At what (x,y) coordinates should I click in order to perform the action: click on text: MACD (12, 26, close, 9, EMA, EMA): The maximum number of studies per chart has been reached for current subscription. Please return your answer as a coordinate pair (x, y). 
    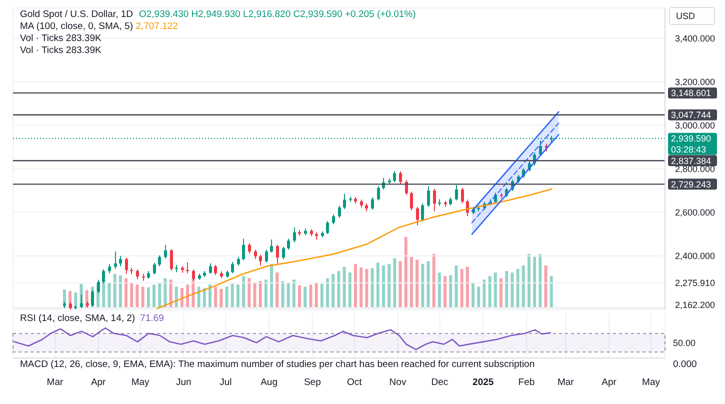
    Looking at the image, I should click on (277, 364).